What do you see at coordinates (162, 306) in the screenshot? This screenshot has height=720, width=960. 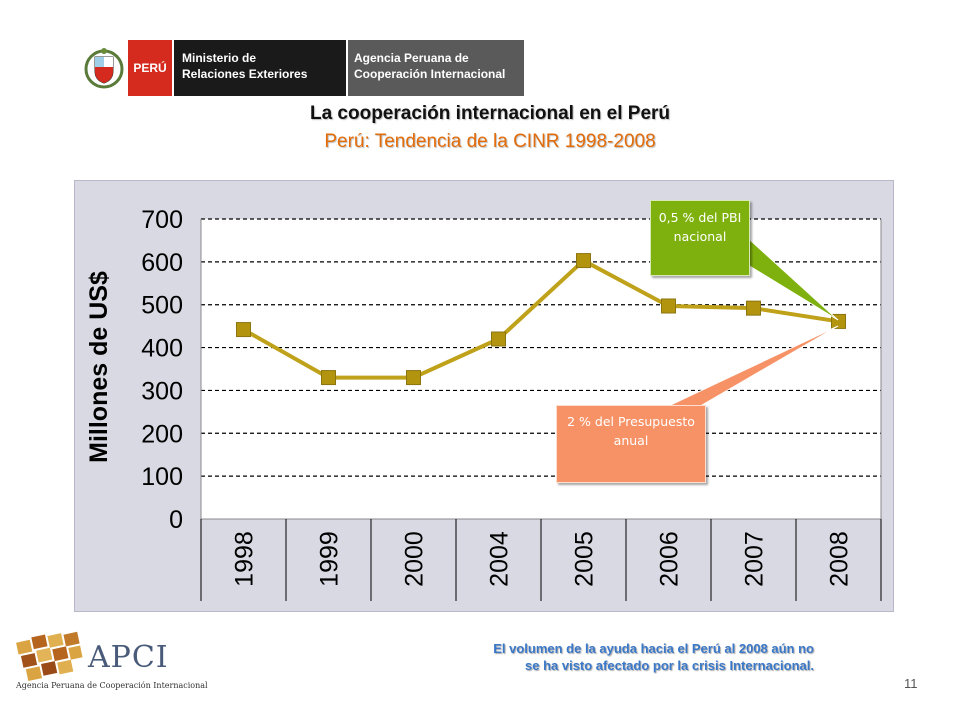 I see `y-tick-label: 500` at bounding box center [162, 306].